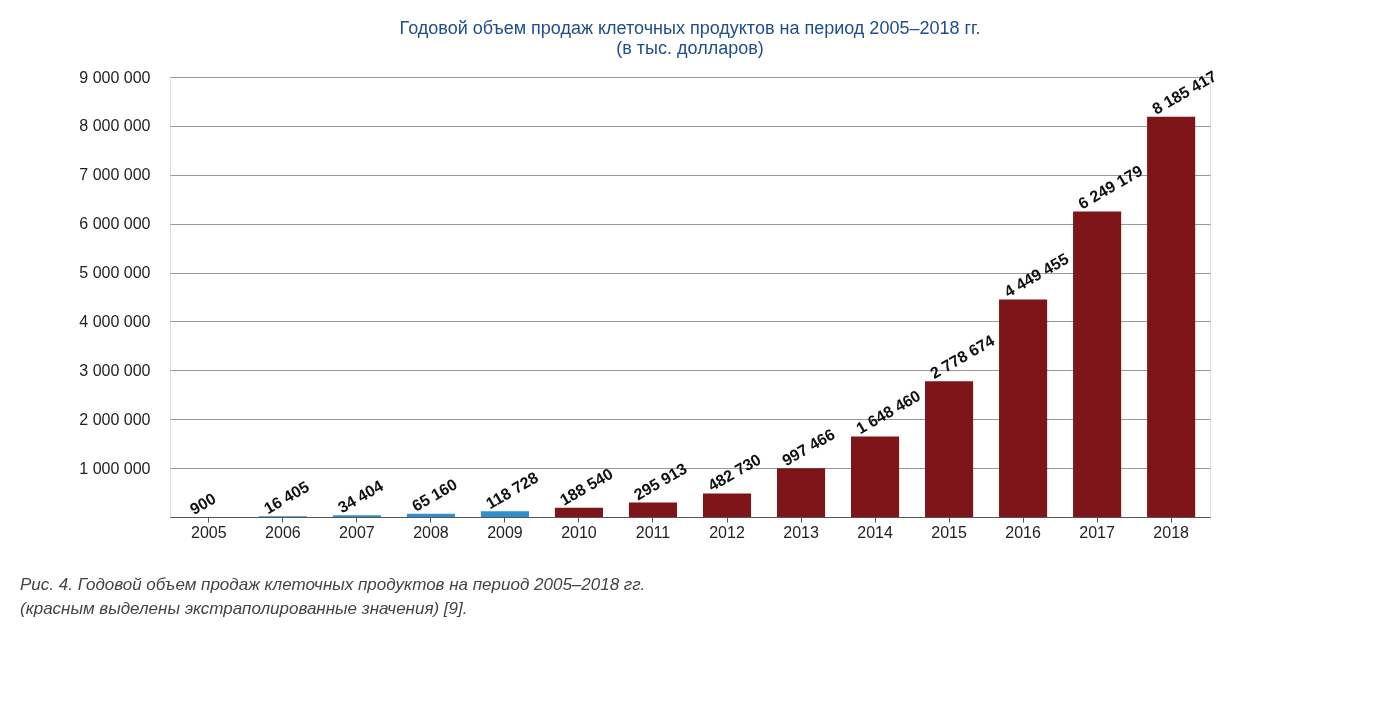 The width and height of the screenshot is (1400, 725). I want to click on data-label: 900, so click(202, 503).